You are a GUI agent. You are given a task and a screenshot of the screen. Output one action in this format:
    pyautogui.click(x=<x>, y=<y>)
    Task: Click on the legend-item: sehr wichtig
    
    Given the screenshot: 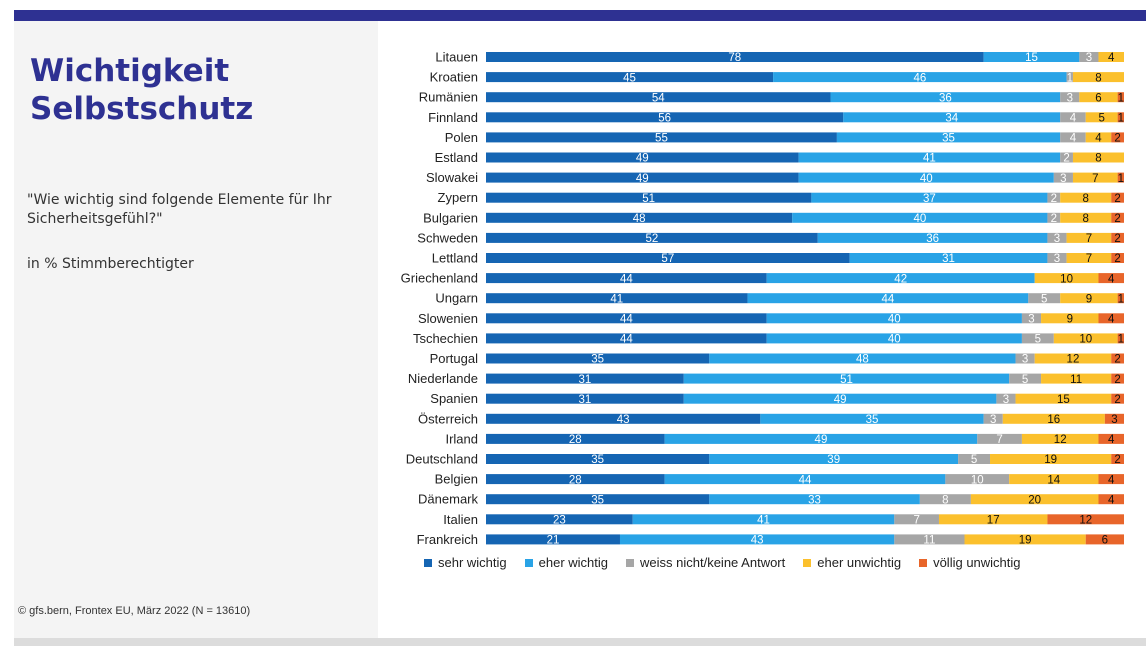 What is the action you would take?
    pyautogui.click(x=465, y=562)
    